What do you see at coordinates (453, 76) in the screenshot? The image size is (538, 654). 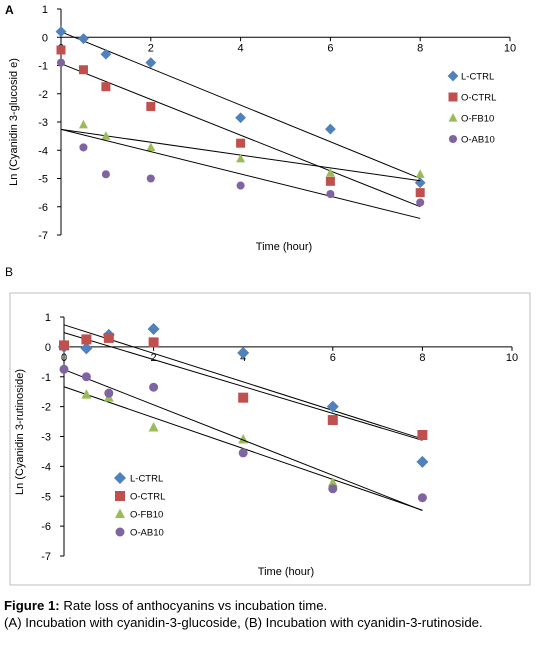 I see `panel-a-legend-marker-l-ctrl` at bounding box center [453, 76].